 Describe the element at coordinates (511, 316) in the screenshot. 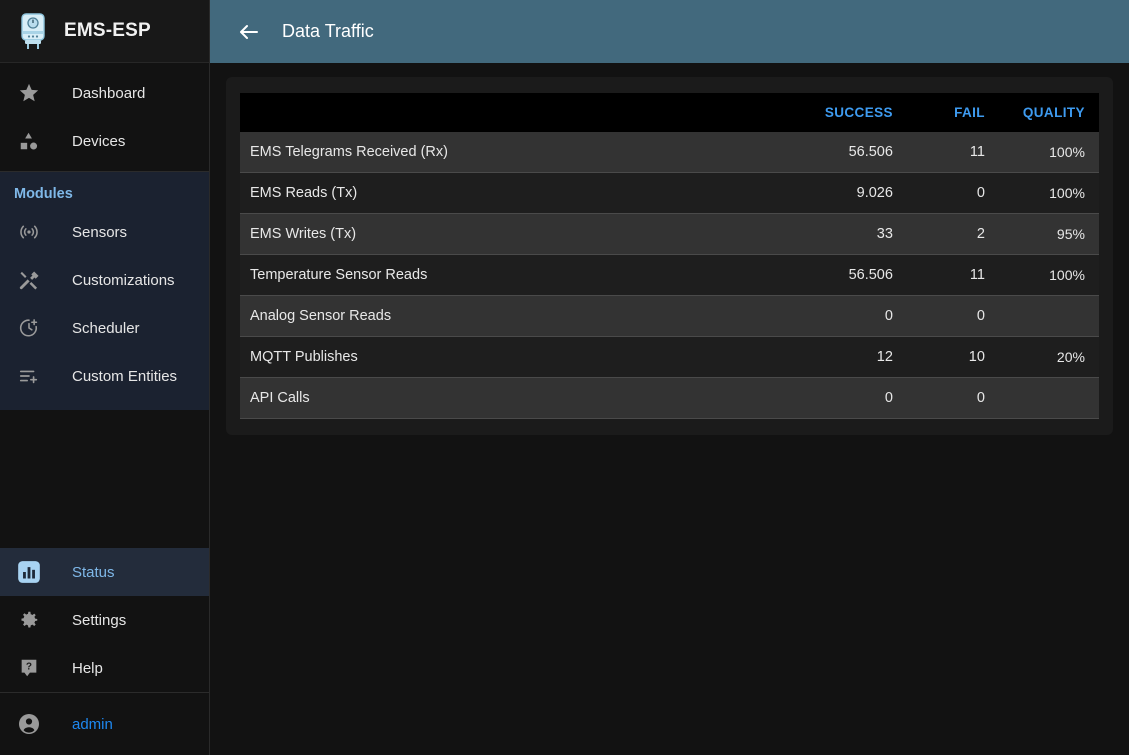

I see `cell-metric-name: Analog Sensor Reads` at that location.